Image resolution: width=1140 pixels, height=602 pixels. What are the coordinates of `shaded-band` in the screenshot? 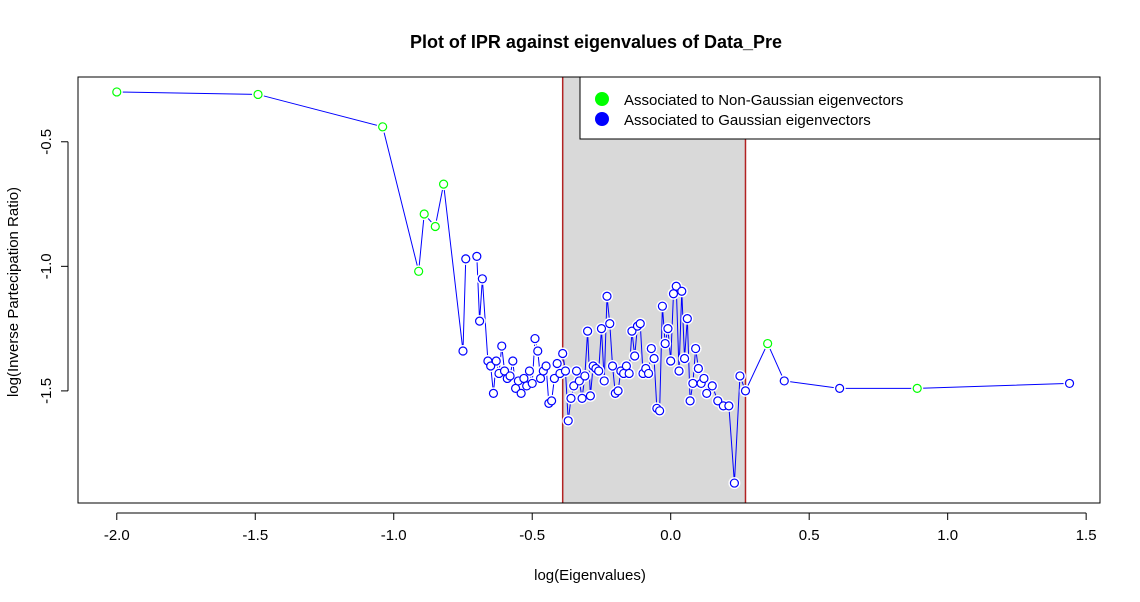 It's located at (654, 290).